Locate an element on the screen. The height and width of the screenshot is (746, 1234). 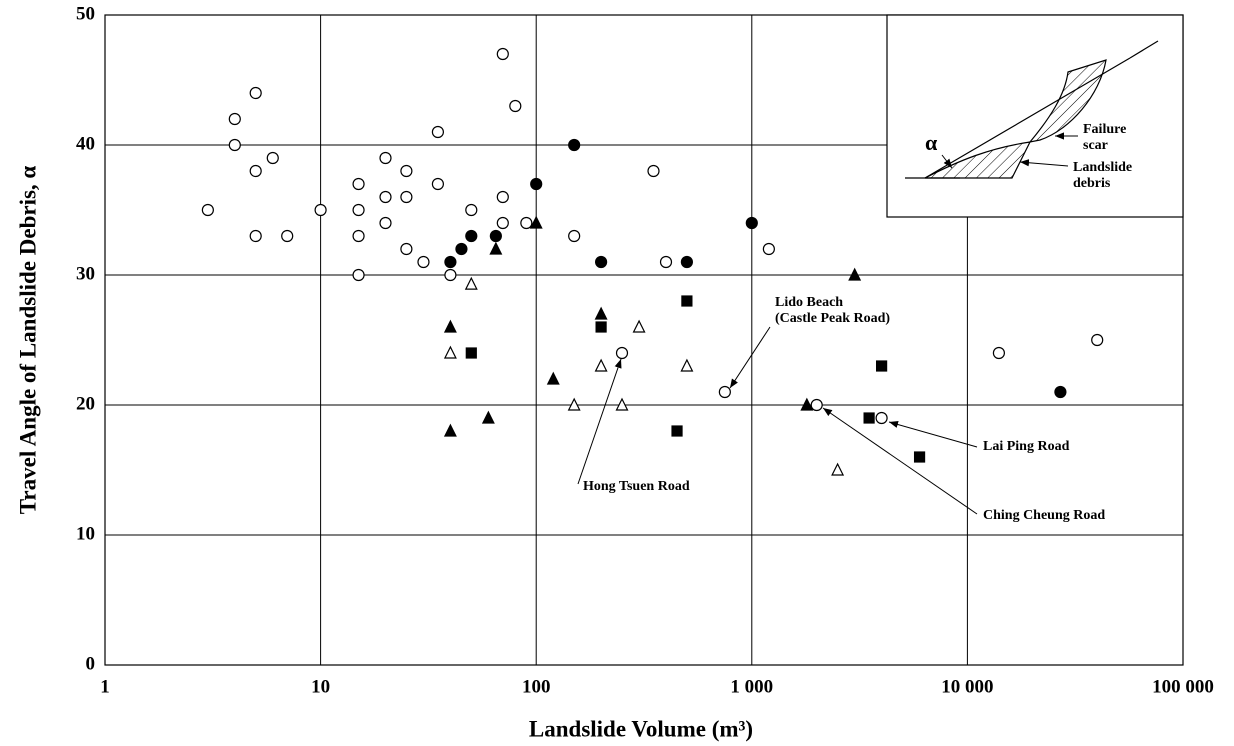
x-tick-label: 100 000 is located at coordinates (1183, 686).